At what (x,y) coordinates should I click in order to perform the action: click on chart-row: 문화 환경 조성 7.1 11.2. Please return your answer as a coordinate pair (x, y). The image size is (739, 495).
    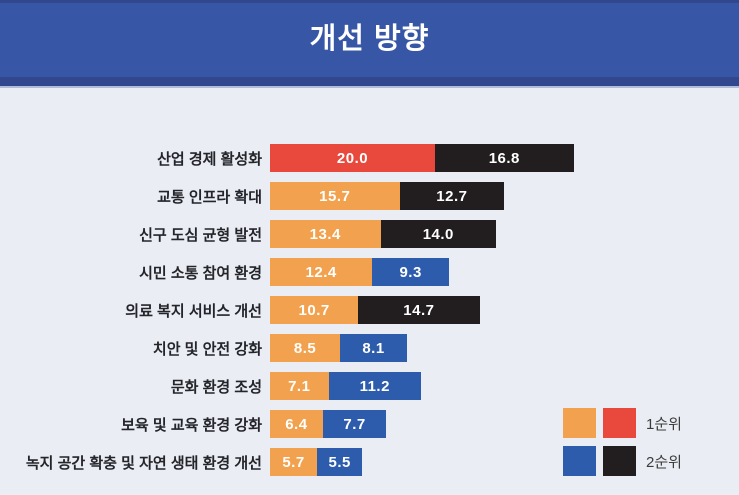
    Looking at the image, I should click on (369, 386).